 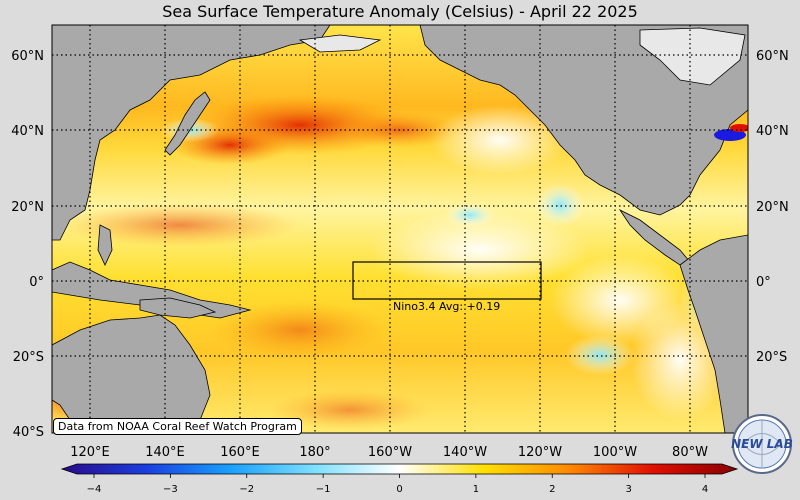 I want to click on latitude-labels-right: 60°N40°N20°N0°20°S40°S, so click(x=772, y=244).